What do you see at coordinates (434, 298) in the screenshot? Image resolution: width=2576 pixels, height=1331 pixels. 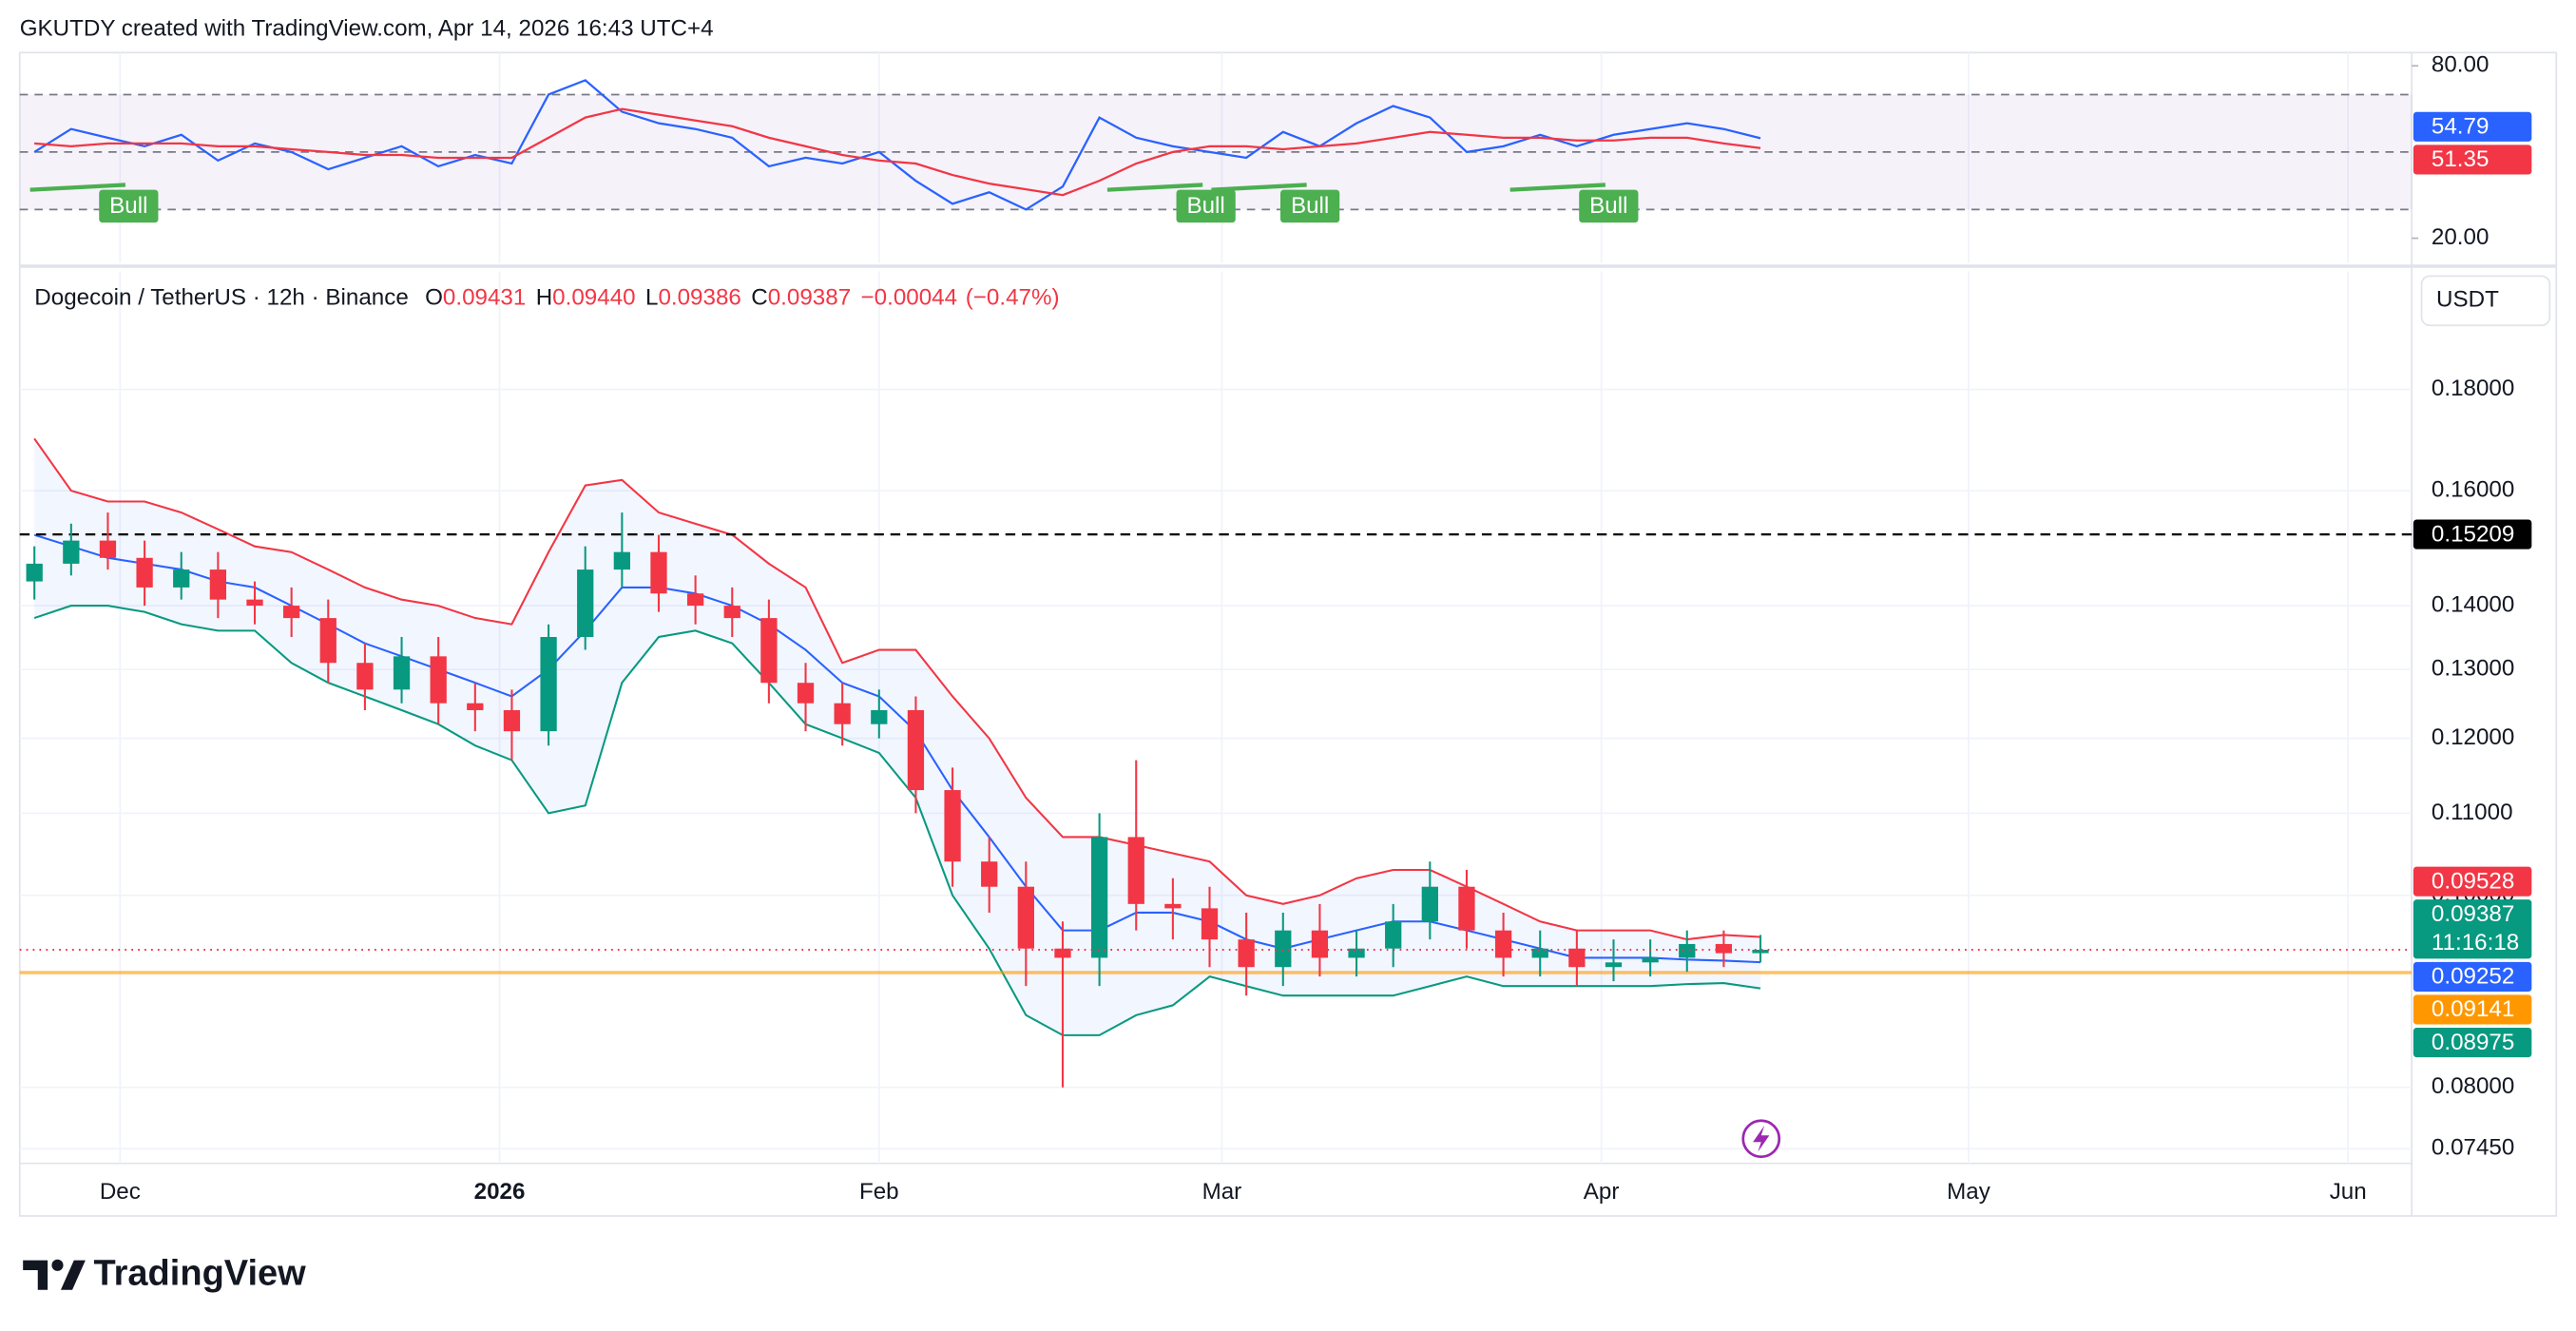 I see `legend-key: O` at bounding box center [434, 298].